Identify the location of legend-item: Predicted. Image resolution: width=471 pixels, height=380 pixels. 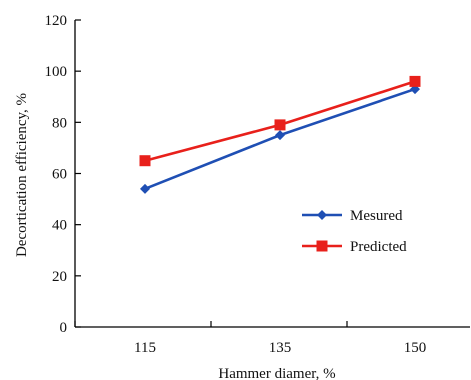
(354, 247).